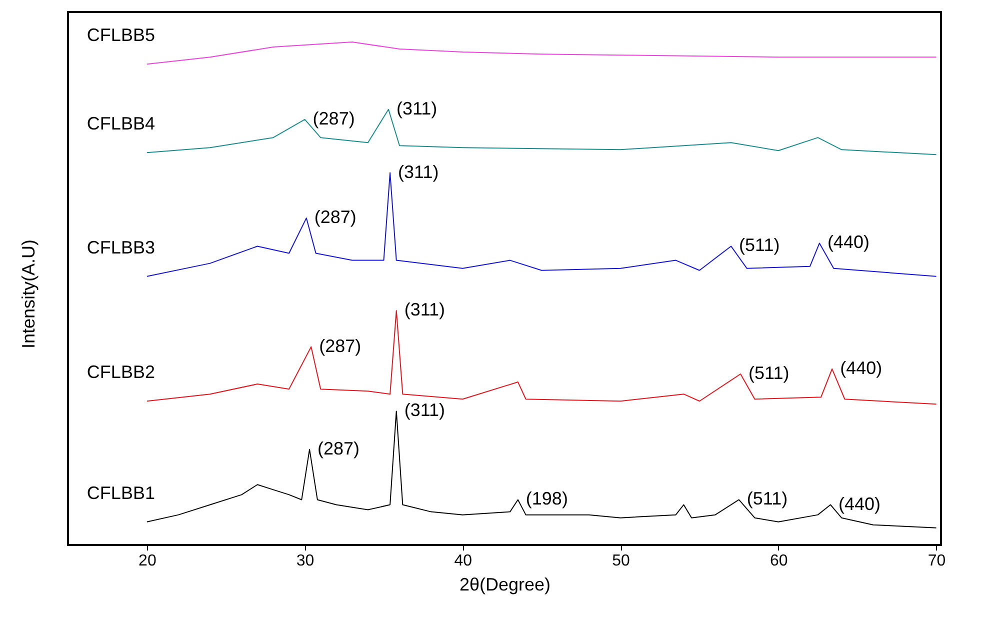  Describe the element at coordinates (28, 294) in the screenshot. I see `y-axis-title: Intensity(A.U)` at that location.